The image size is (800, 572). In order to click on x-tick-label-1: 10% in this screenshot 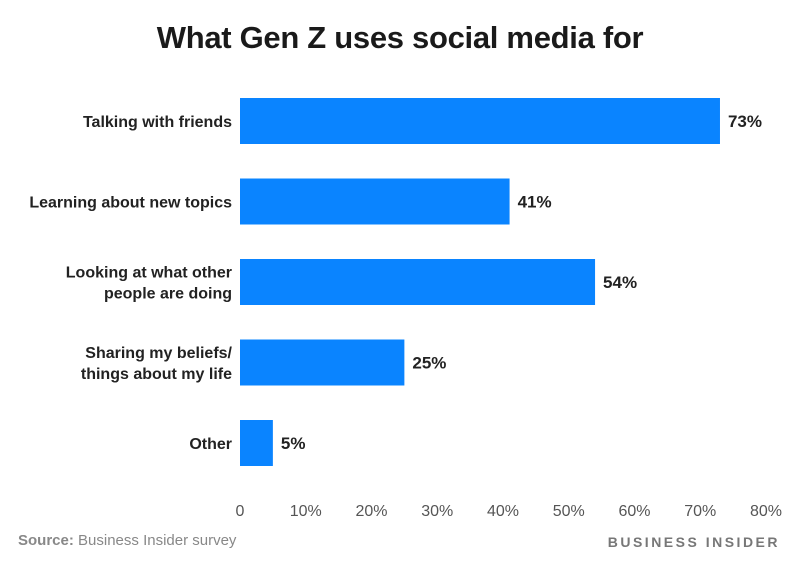, I will do `click(306, 511)`.